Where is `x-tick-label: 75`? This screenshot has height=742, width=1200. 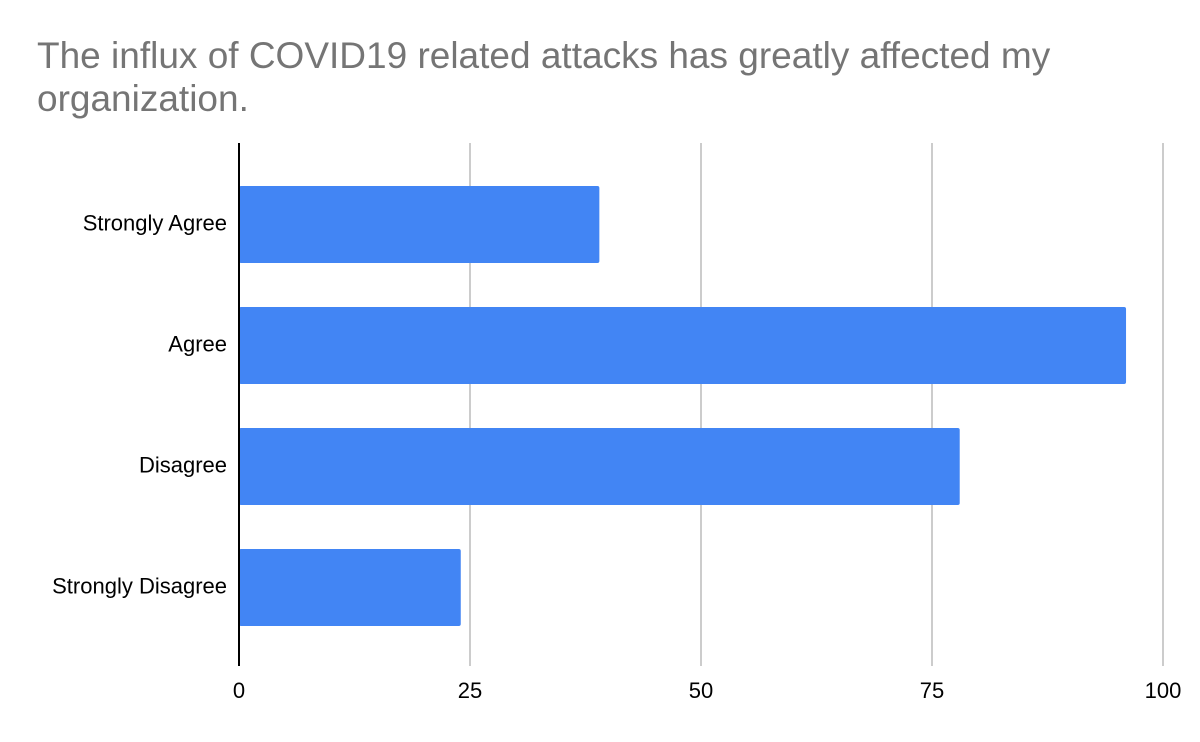 x-tick-label: 75 is located at coordinates (932, 690).